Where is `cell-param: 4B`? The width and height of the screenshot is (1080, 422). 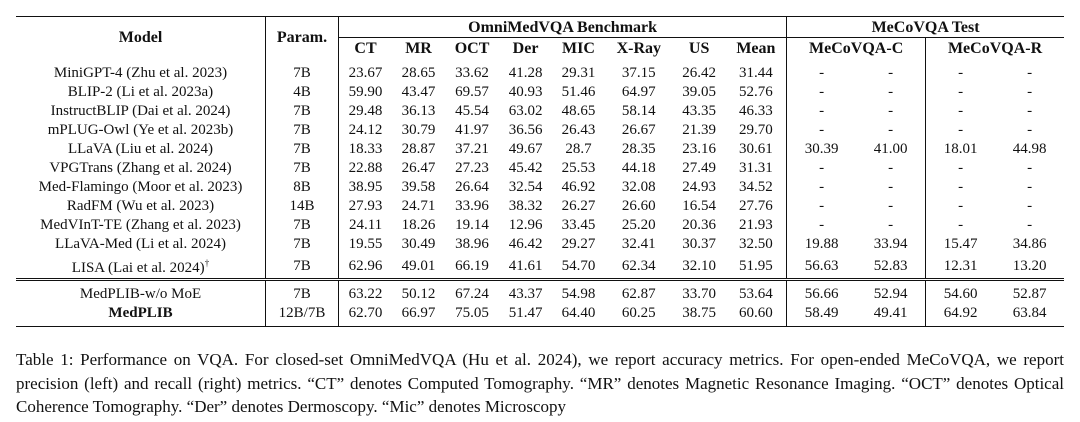 cell-param: 4B is located at coordinates (302, 92).